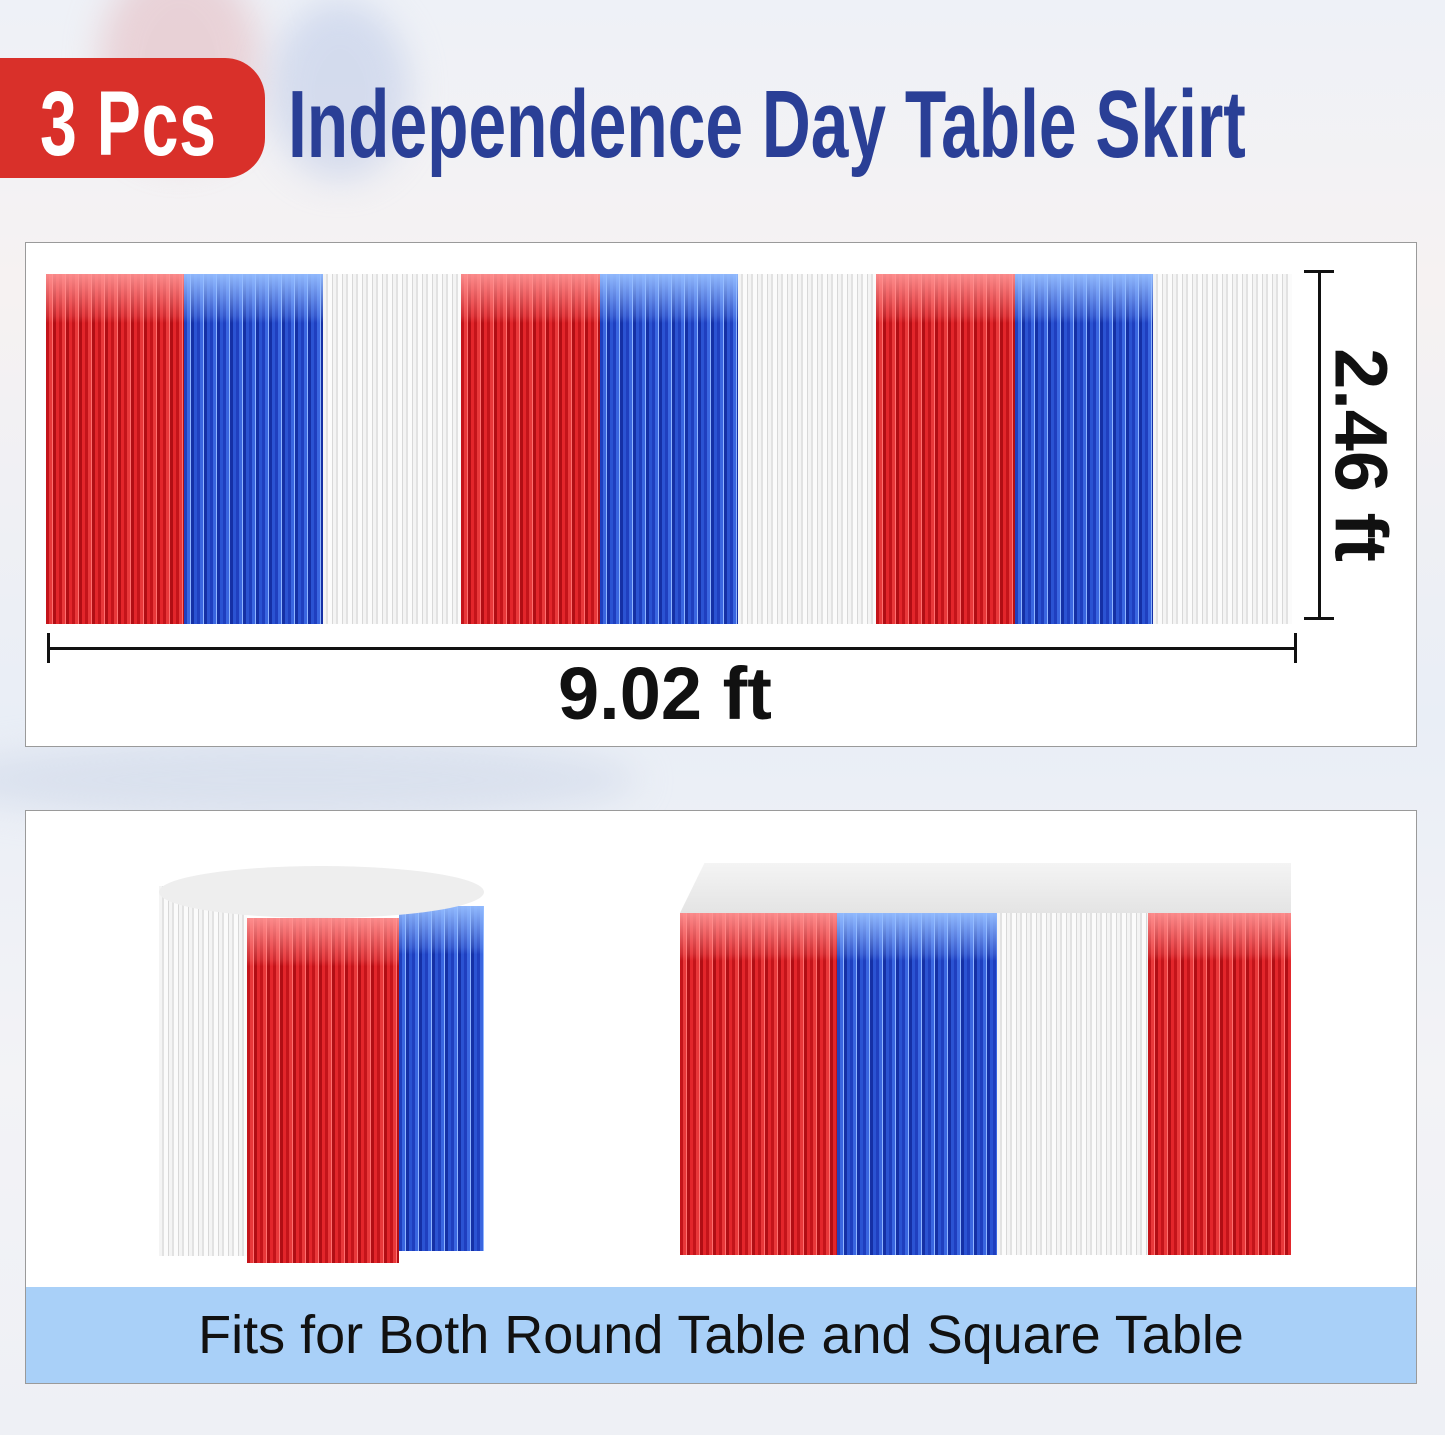  I want to click on quantity-badge: 3 Pcs, so click(132, 118).